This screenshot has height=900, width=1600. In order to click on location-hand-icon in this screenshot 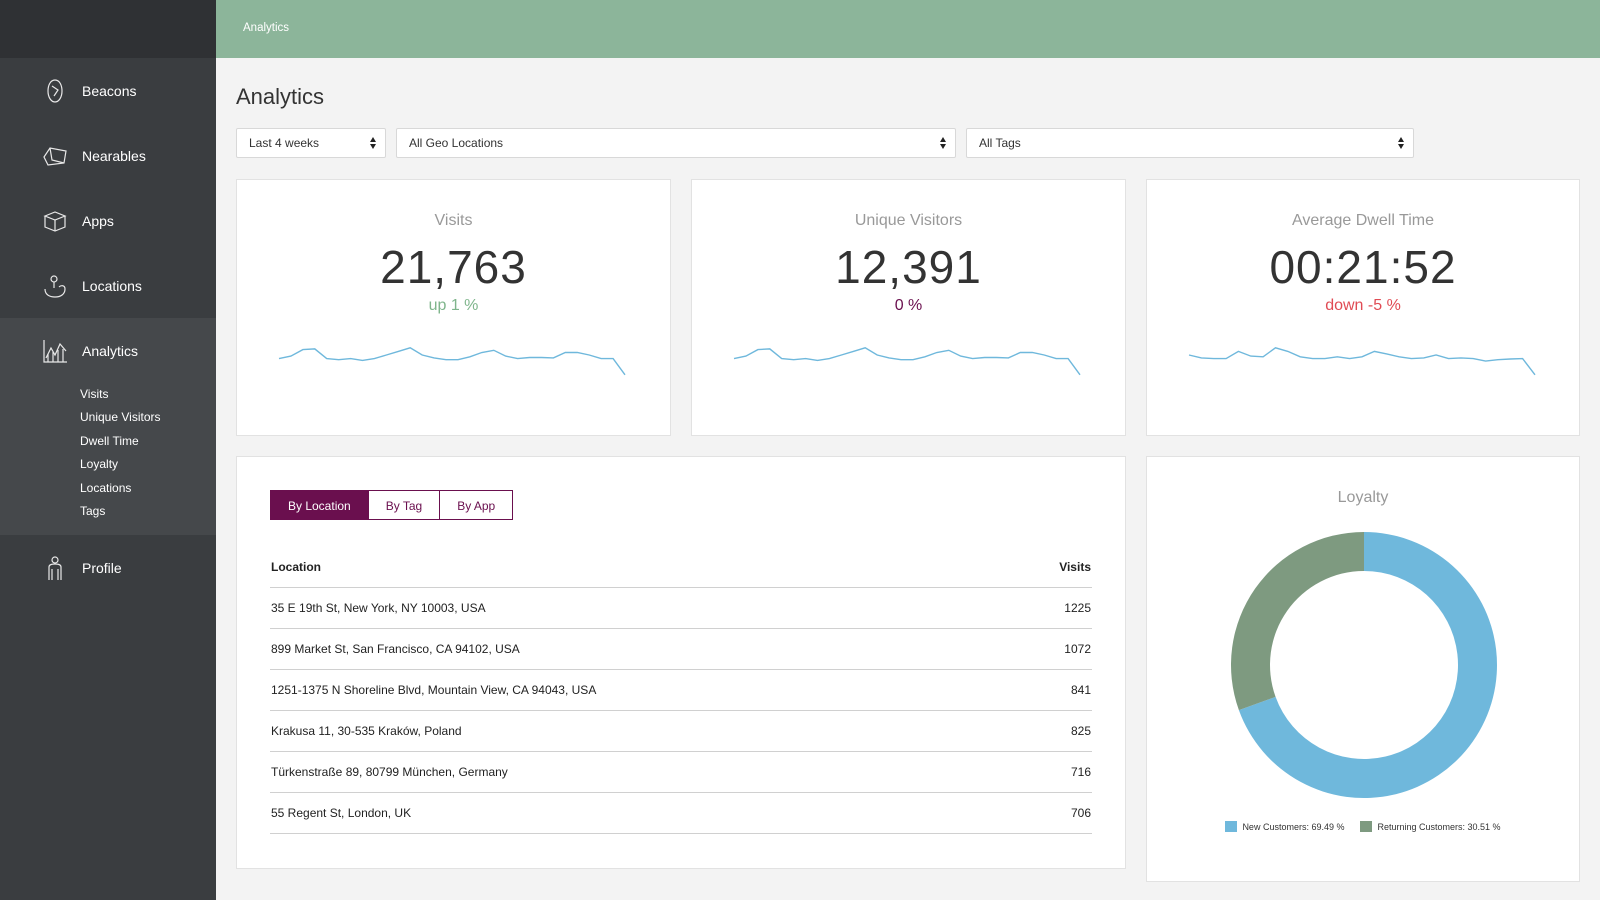, I will do `click(55, 286)`.